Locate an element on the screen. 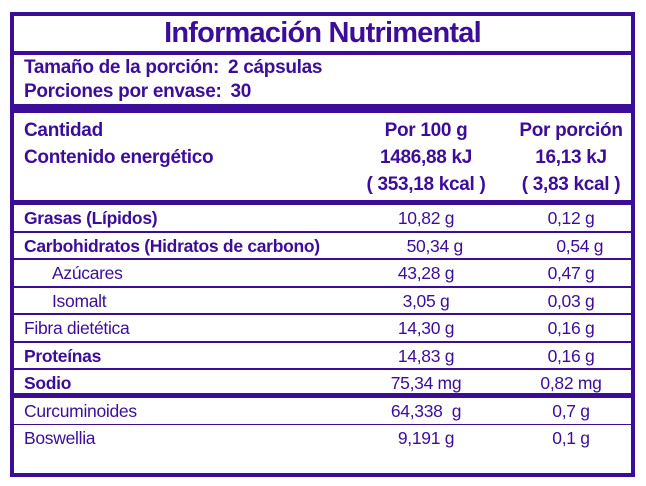  table-row-dietary-fiber: Fibra dietética 14,30 g 0,16 g is located at coordinates (322, 329).